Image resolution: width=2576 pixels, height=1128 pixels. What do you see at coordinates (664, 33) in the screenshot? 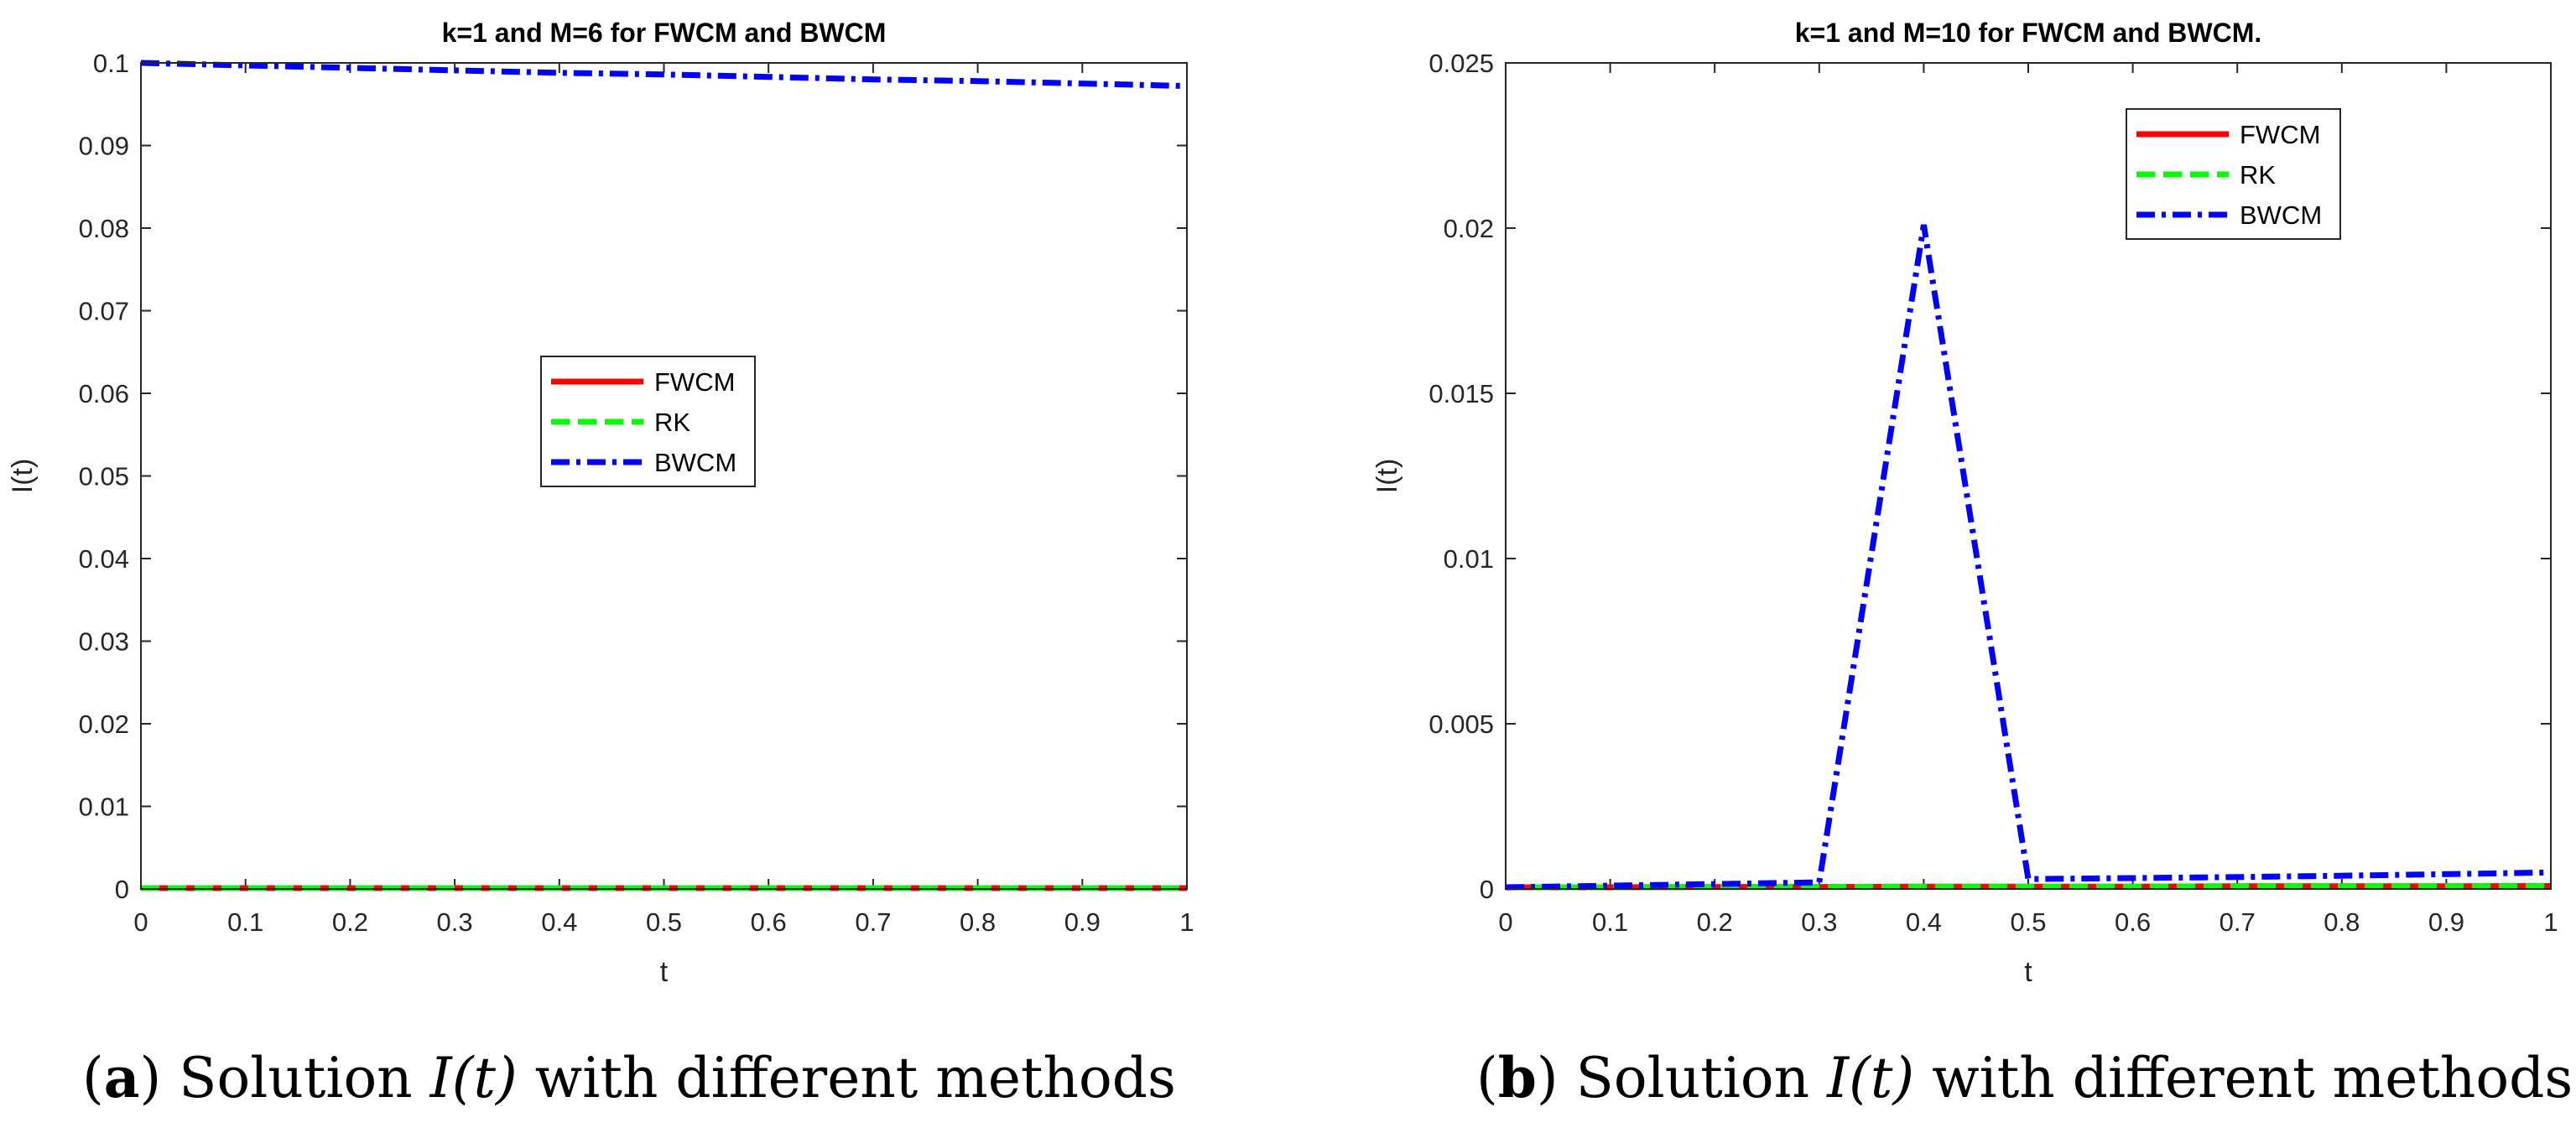
I see `chart-a-title: k=1 and M=6 for FWCM and BWCM` at bounding box center [664, 33].